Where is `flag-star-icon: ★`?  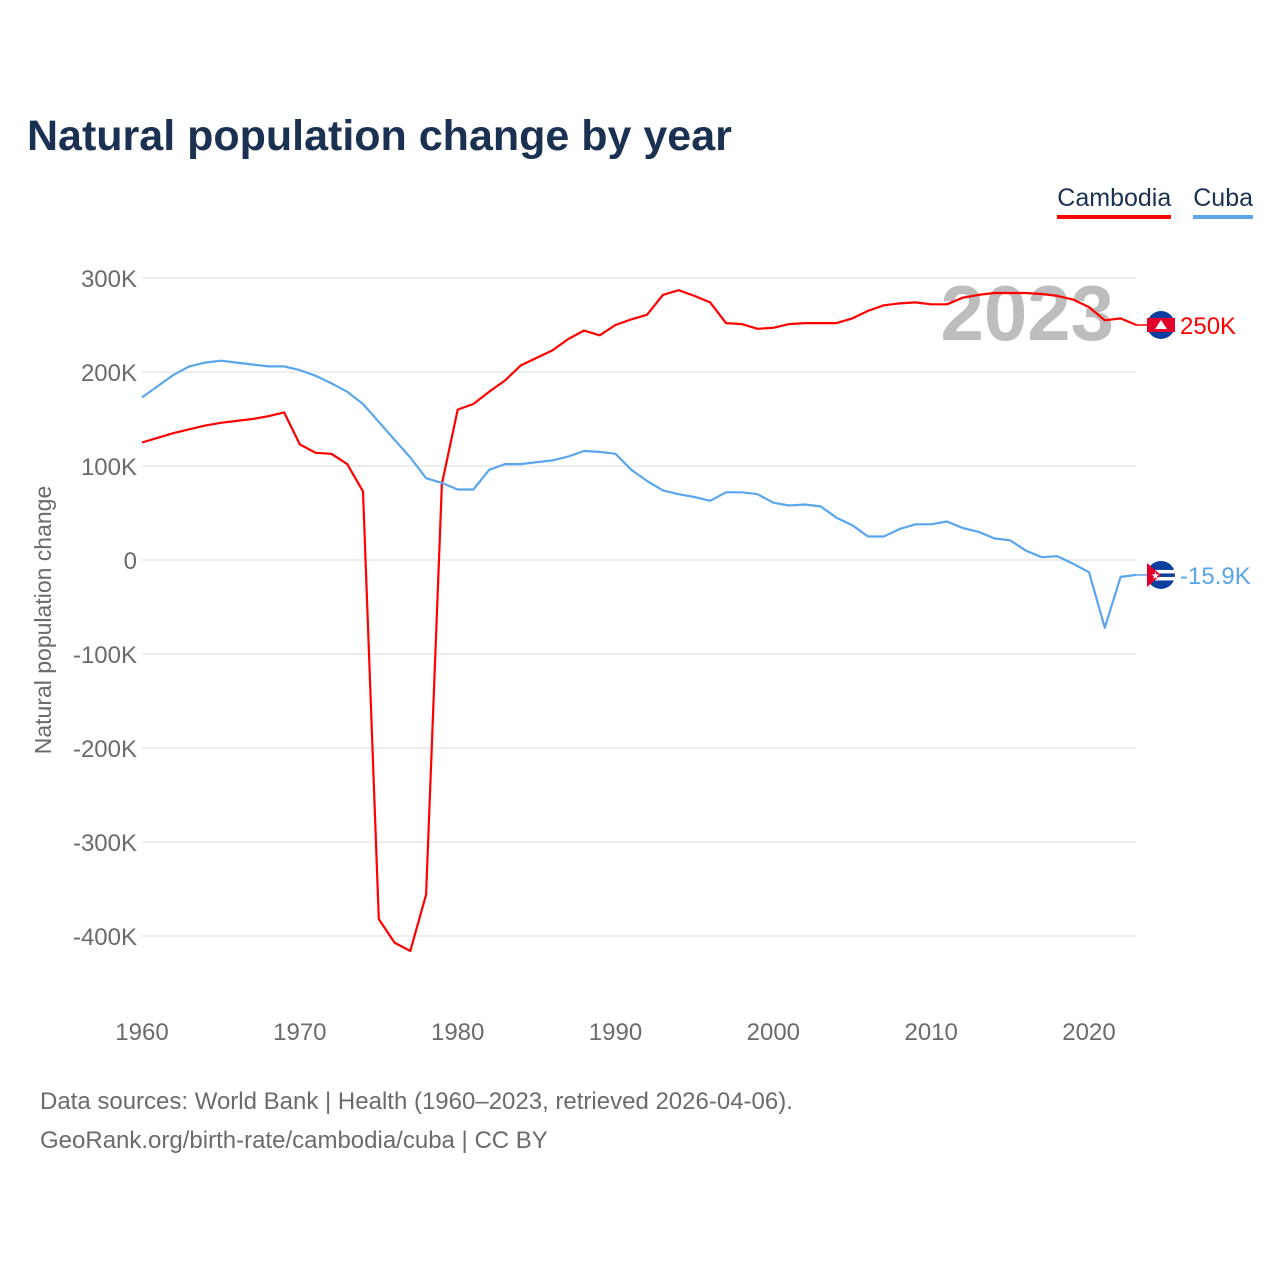 flag-star-icon: ★ is located at coordinates (1155, 576).